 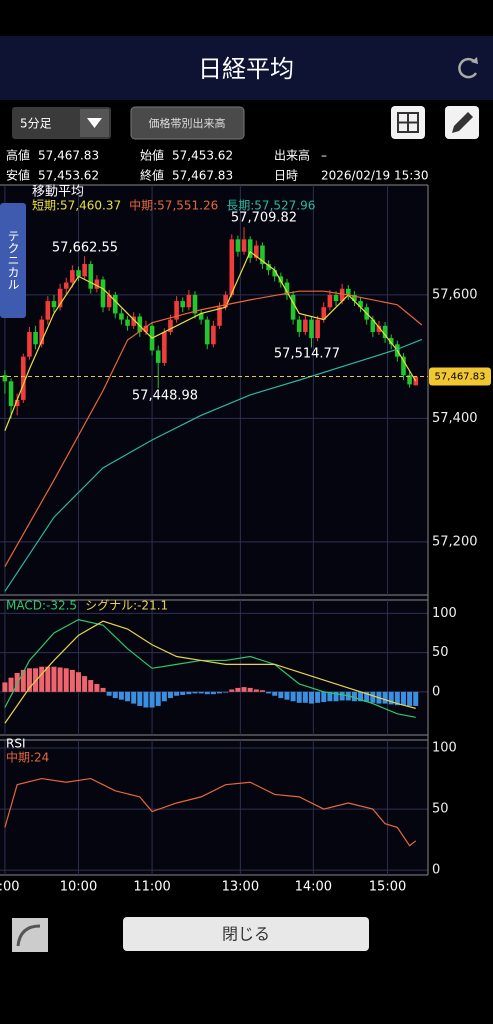 I want to click on moving-average, so click(x=210, y=340).